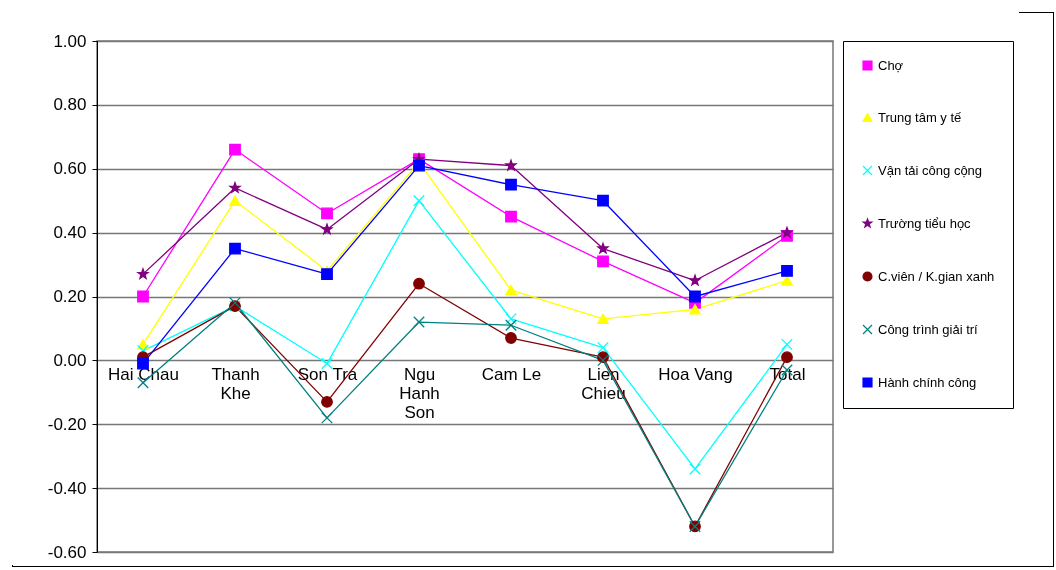  I want to click on legend-label: Hành chính công, so click(927, 382).